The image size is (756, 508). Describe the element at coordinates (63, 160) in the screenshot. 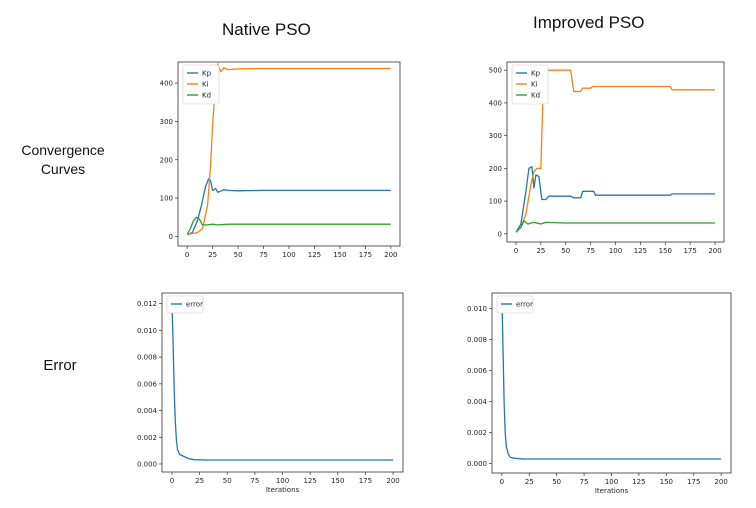

I see `convergence-curves-label: Convergence Curves` at that location.